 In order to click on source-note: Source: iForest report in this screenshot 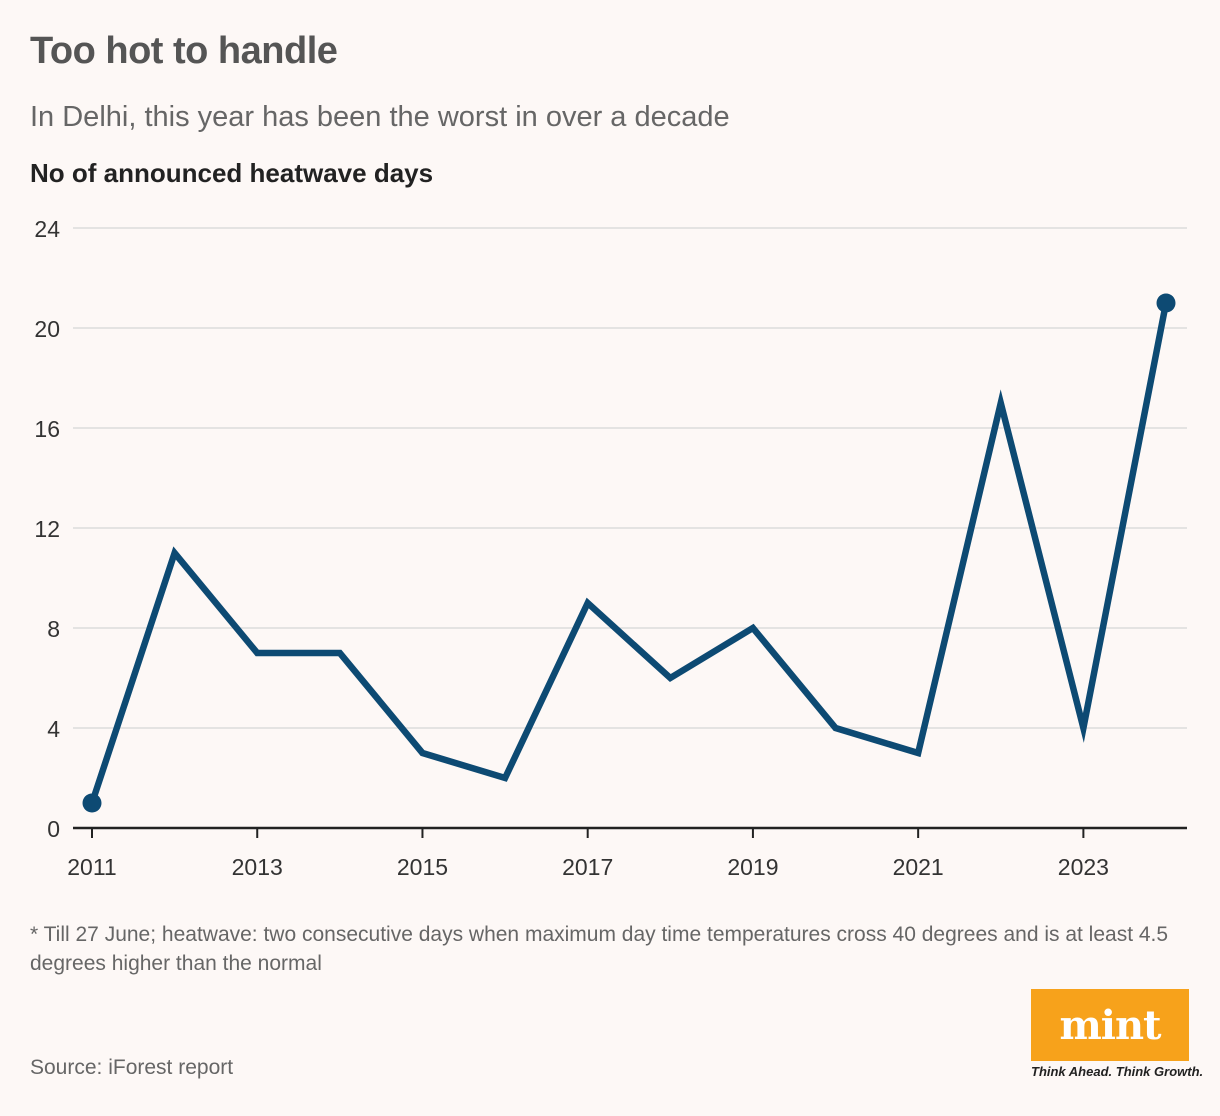, I will do `click(132, 1067)`.